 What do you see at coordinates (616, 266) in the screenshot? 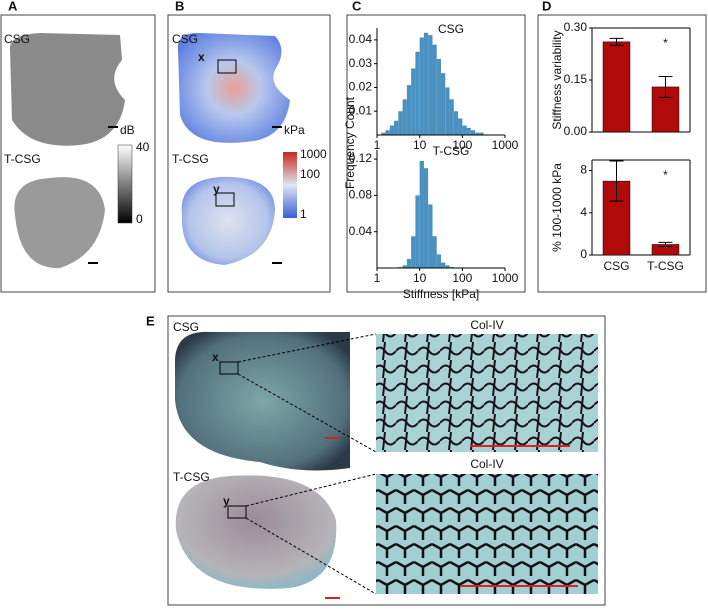
I see `x-tick-label: CSG` at bounding box center [616, 266].